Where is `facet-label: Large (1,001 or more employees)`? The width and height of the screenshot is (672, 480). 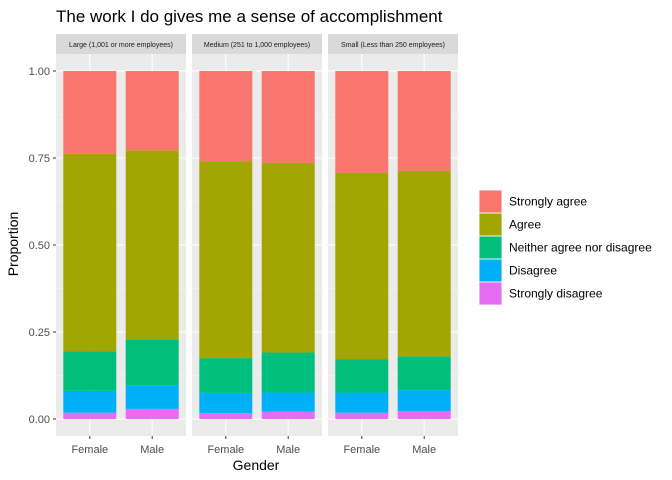
facet-label: Large (1,001 or more employees) is located at coordinates (121, 45).